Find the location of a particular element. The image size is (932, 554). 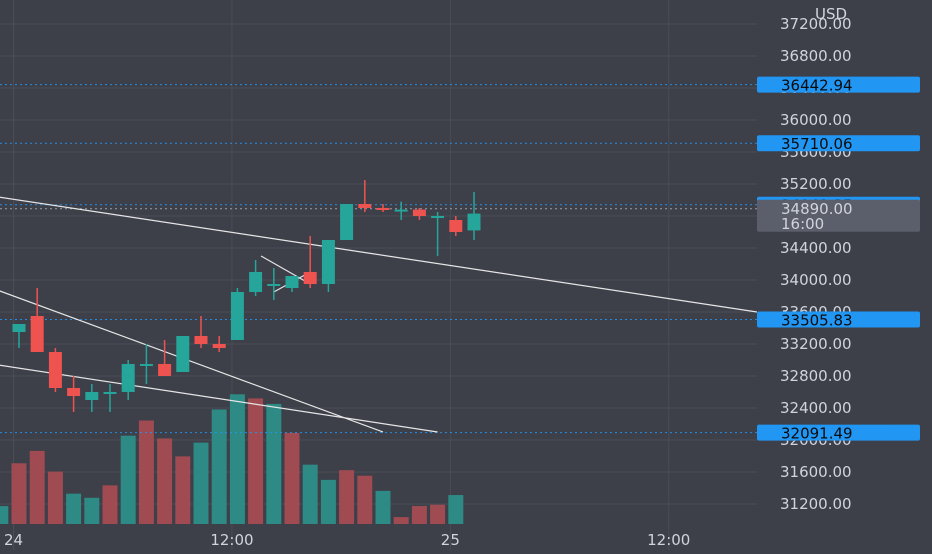

currency-label: USD is located at coordinates (831, 14).